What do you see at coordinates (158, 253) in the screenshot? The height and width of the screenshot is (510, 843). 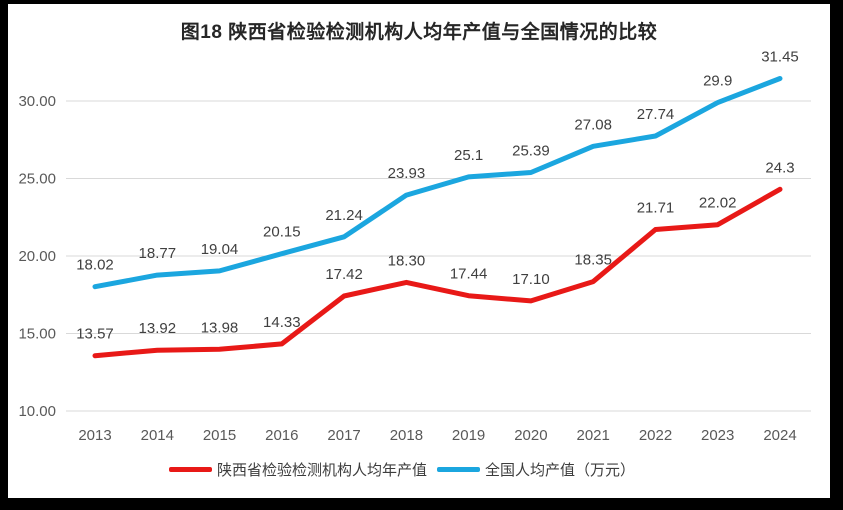 I see `svg-text: 18.77` at bounding box center [158, 253].